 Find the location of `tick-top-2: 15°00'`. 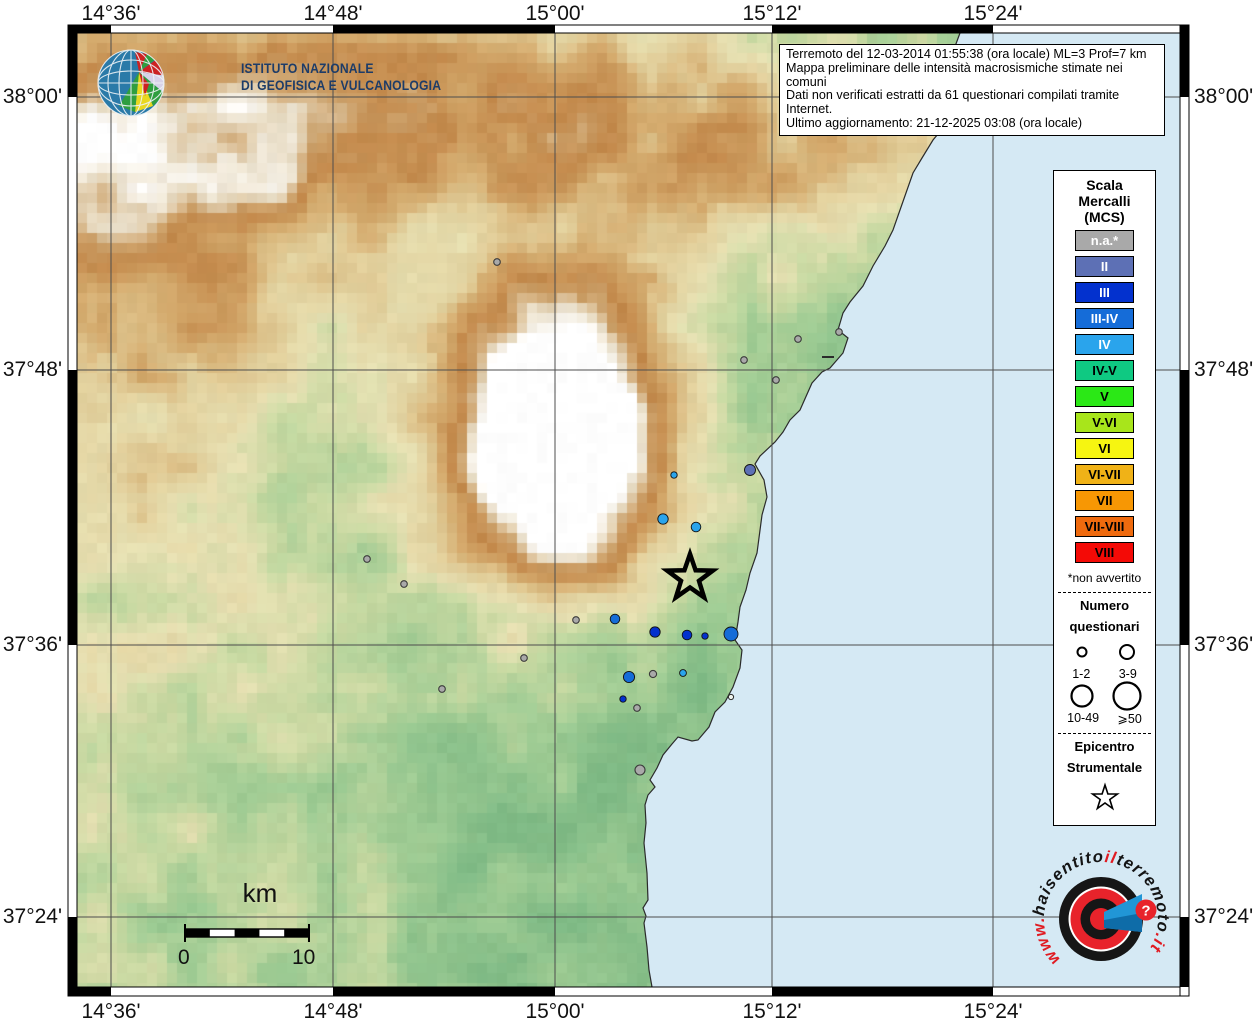

tick-top-2: 15°00' is located at coordinates (555, 13).